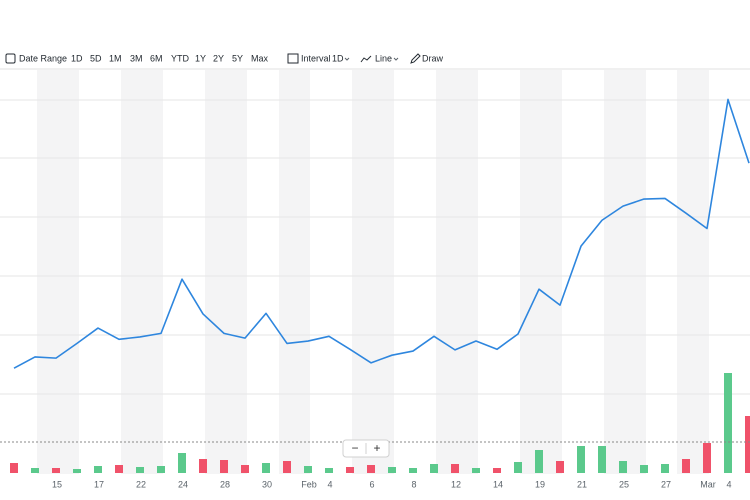 The width and height of the screenshot is (750, 500). What do you see at coordinates (371, 484) in the screenshot?
I see `x-tick-label: 6` at bounding box center [371, 484].